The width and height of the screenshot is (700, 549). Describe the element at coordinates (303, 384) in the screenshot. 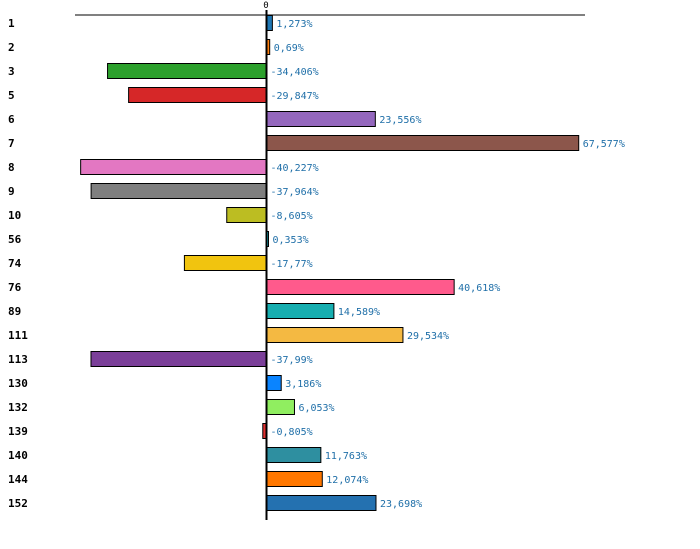

I see `value-label: 3,186%` at that location.